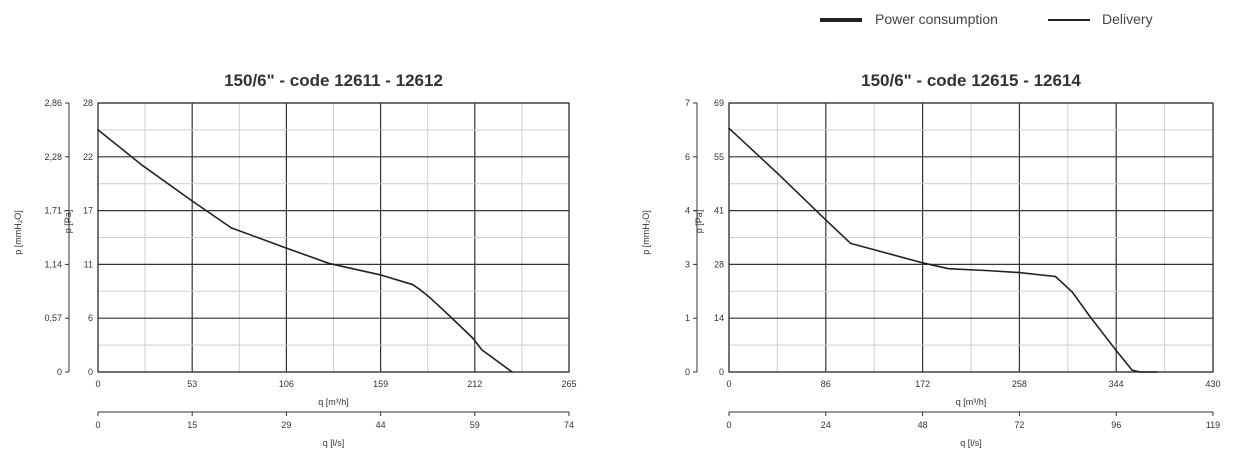 This screenshot has width=1233, height=461. I want to click on x-tick-label: 430, so click(1212, 384).